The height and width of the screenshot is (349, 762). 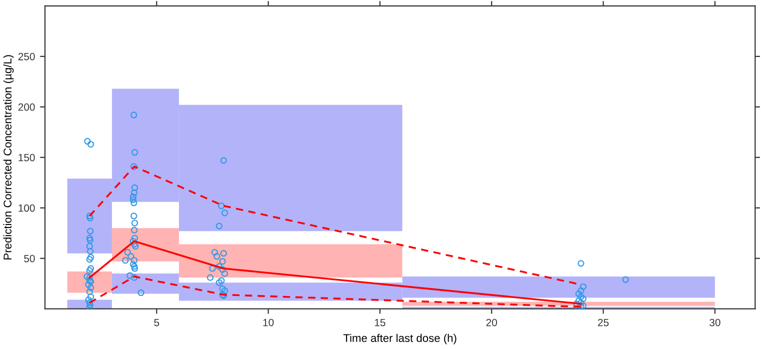 What do you see at coordinates (399, 339) in the screenshot?
I see `x-axis-title: Time after last dose (h)` at bounding box center [399, 339].